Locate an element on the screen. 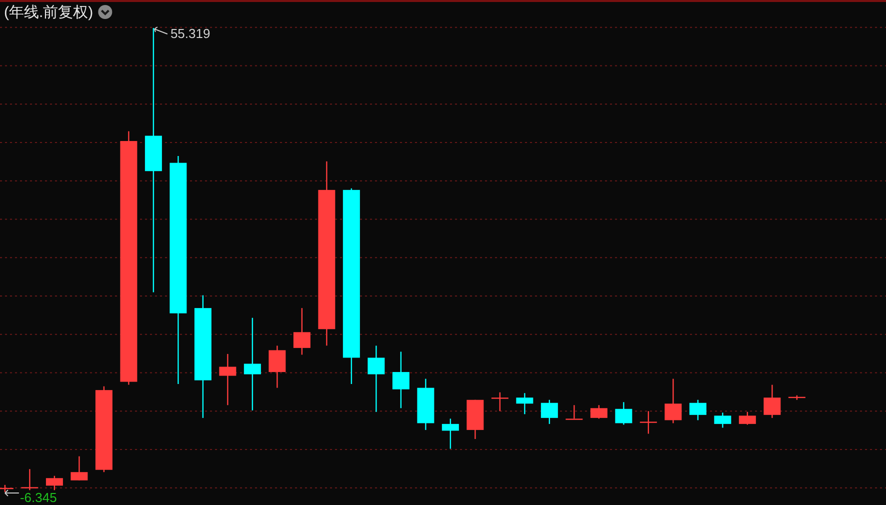 Image resolution: width=886 pixels, height=505 pixels. chart-title: (年线.前复权) is located at coordinates (49, 12).